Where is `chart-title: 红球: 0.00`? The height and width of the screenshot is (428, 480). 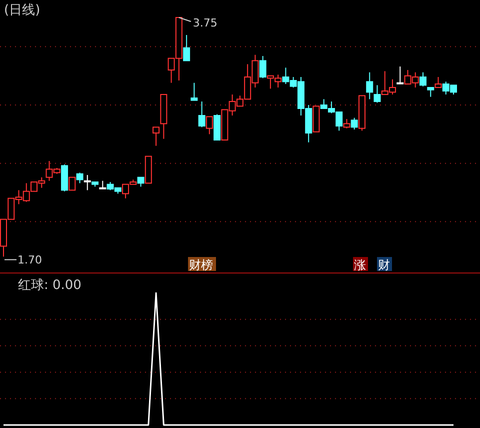
chart-title: 红球: 0.00 is located at coordinates (50, 285).